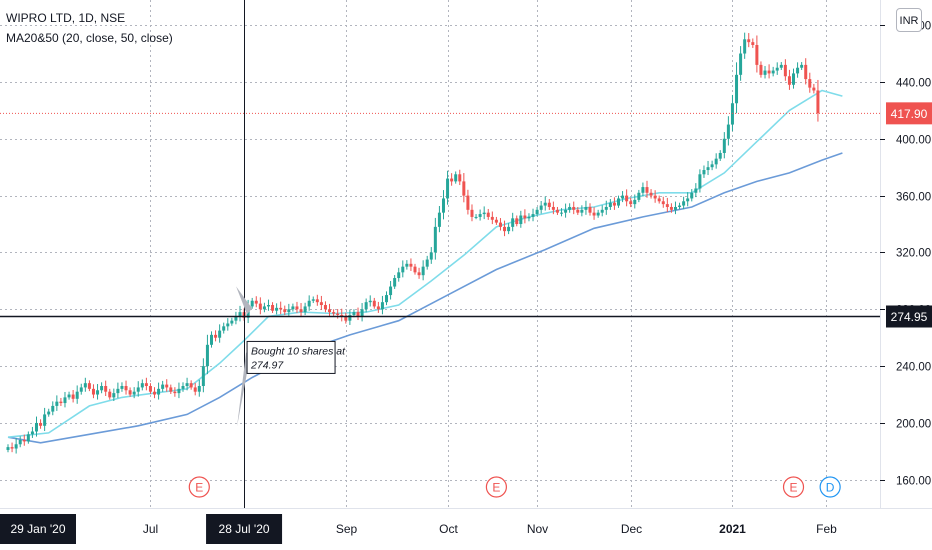 The width and height of the screenshot is (932, 550). Describe the element at coordinates (909, 114) in the screenshot. I see `last-price-label: 417.90` at that location.